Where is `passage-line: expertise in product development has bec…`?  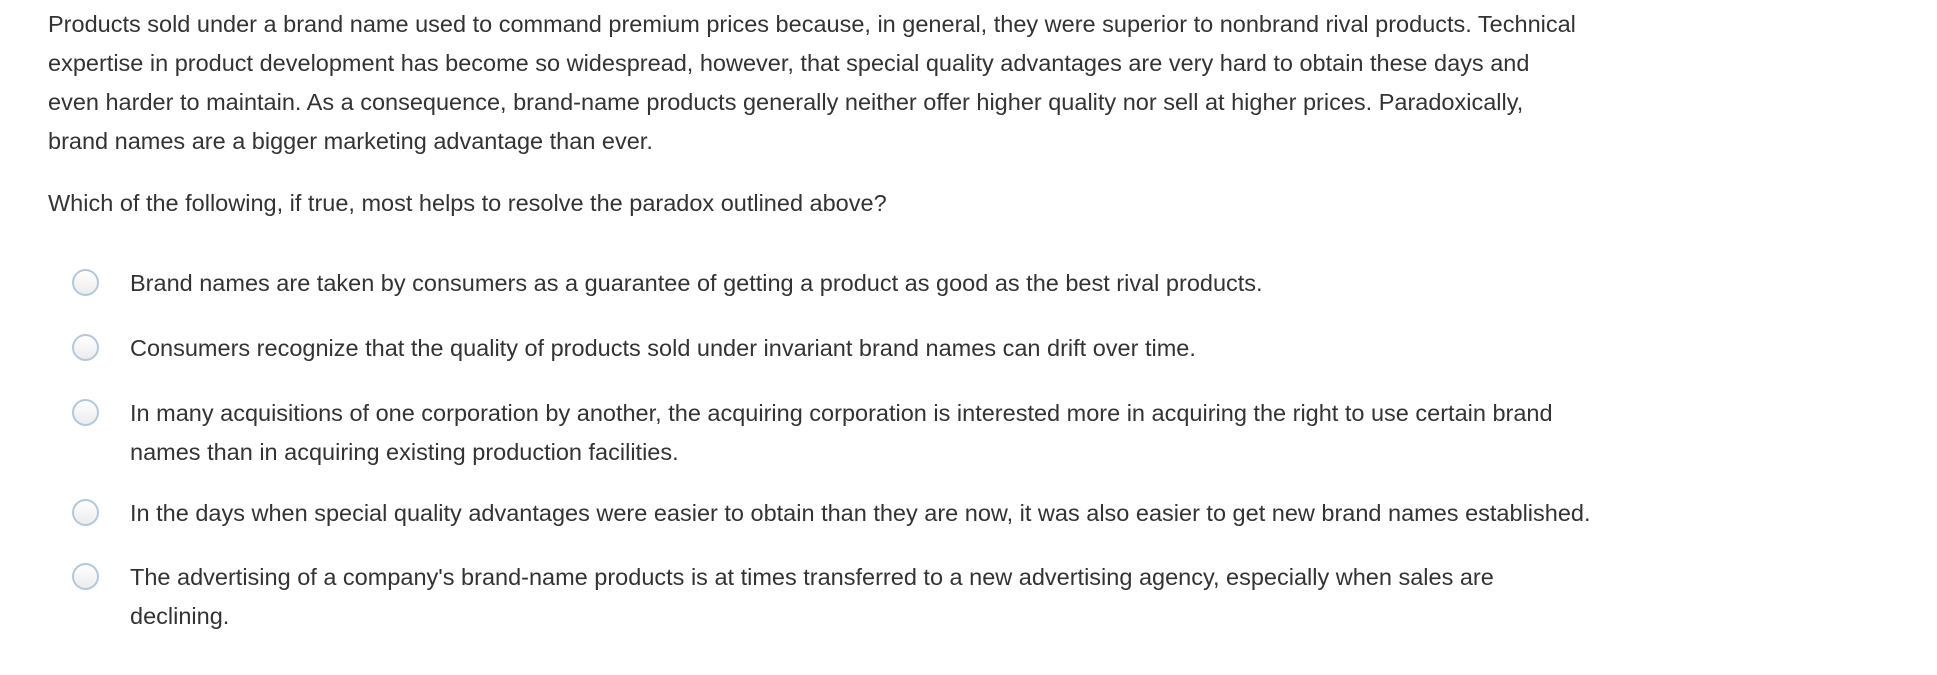 passage-line: expertise in product development has bec… is located at coordinates (789, 63).